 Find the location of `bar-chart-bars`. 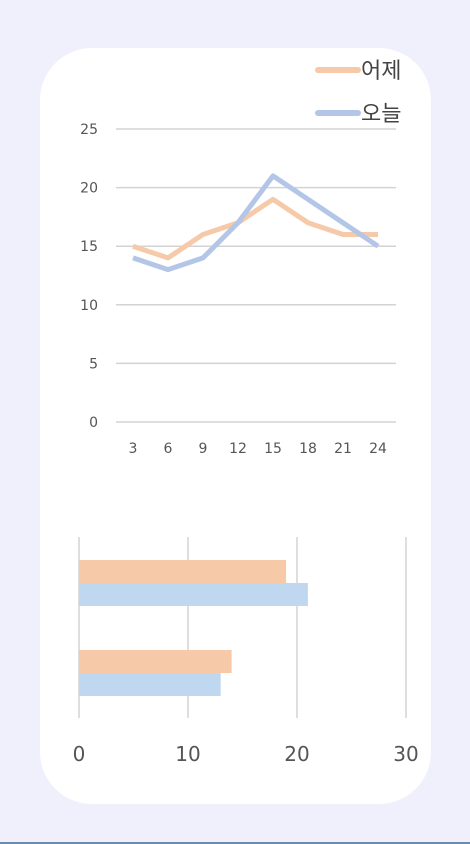

bar-chart-bars is located at coordinates (193, 628).